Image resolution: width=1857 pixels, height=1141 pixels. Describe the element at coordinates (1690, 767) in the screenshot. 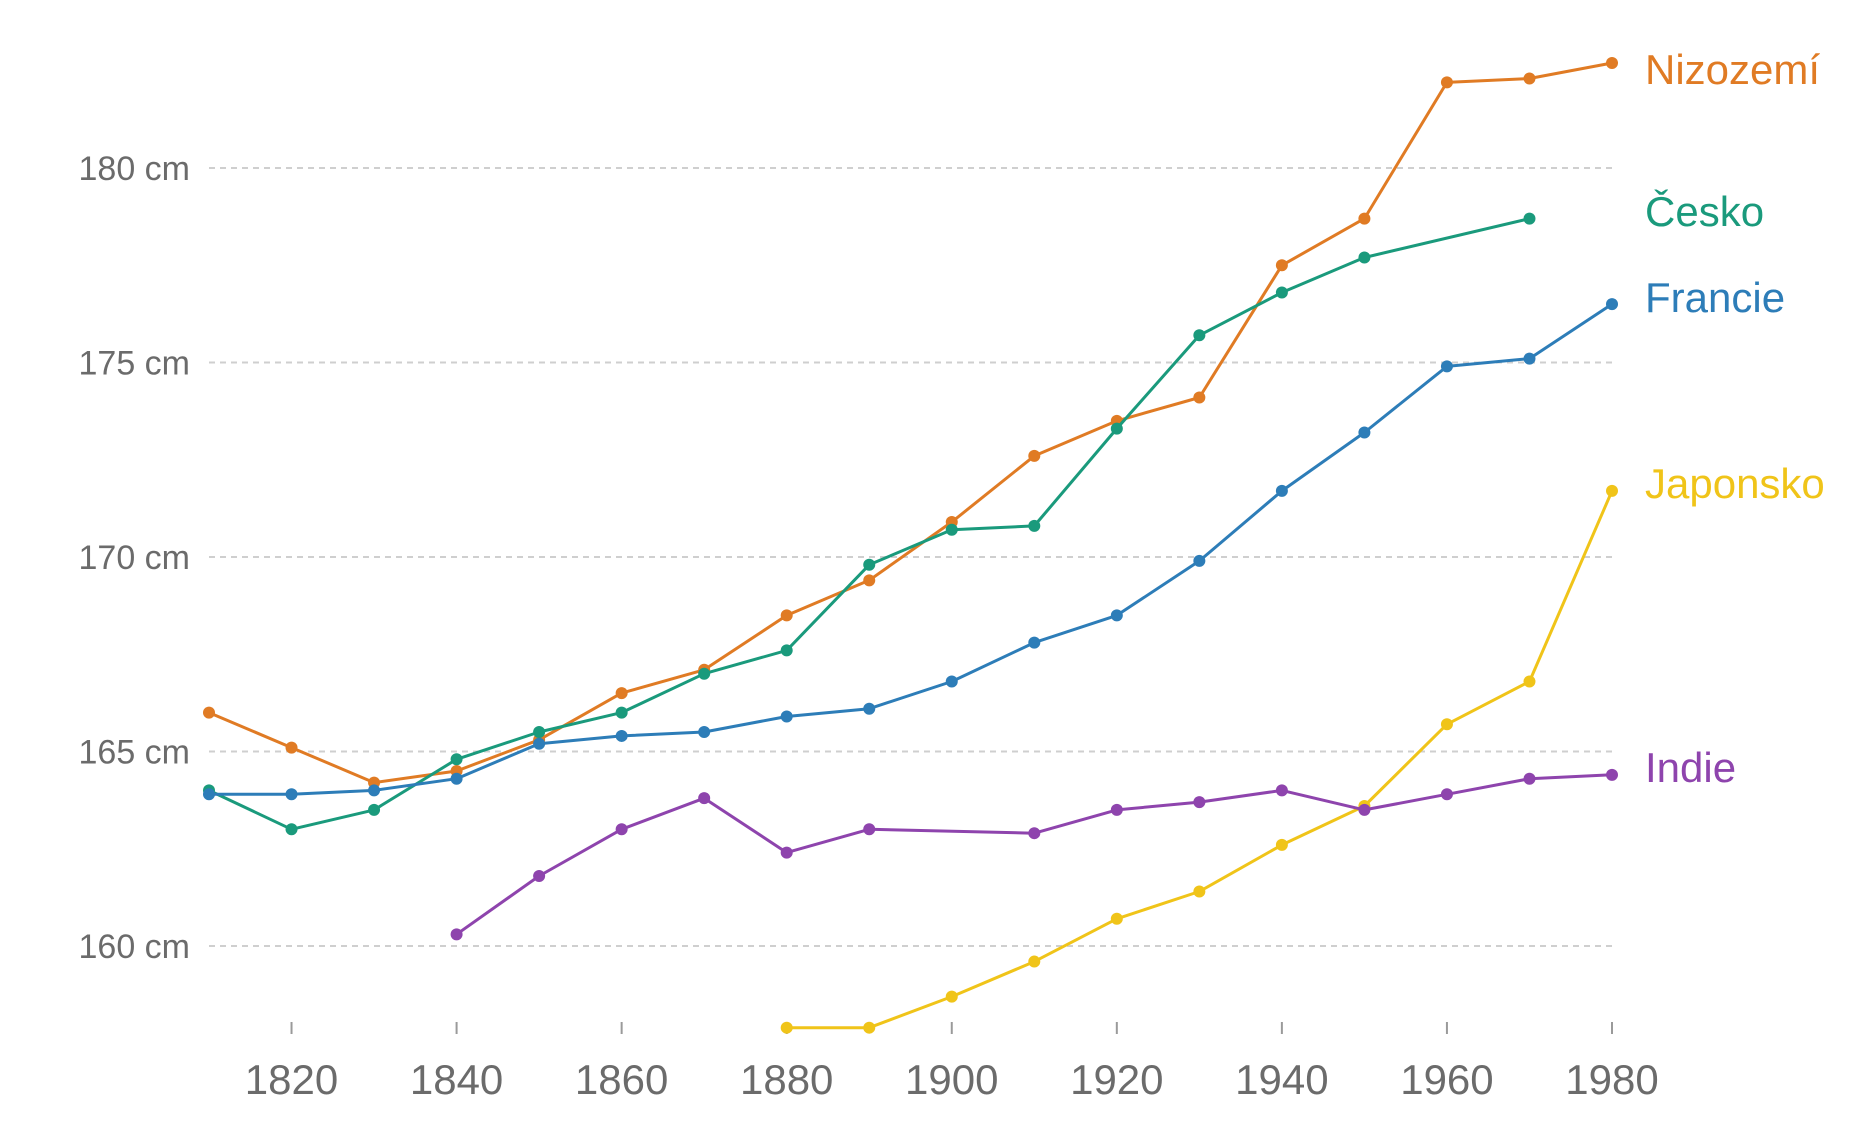

I see `series-label: Indie` at that location.